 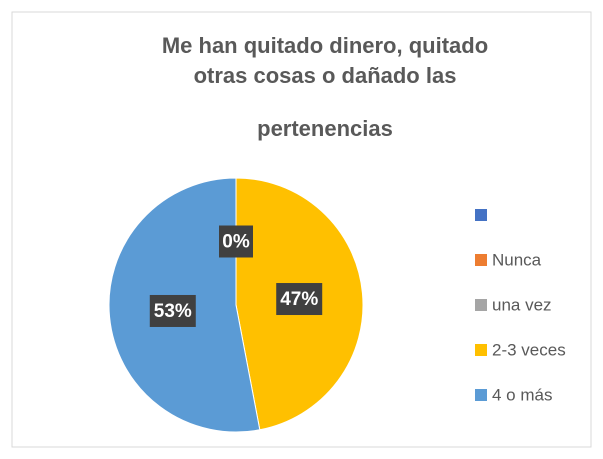 What do you see at coordinates (522, 394) in the screenshot?
I see `legend-label: 4 o más` at bounding box center [522, 394].